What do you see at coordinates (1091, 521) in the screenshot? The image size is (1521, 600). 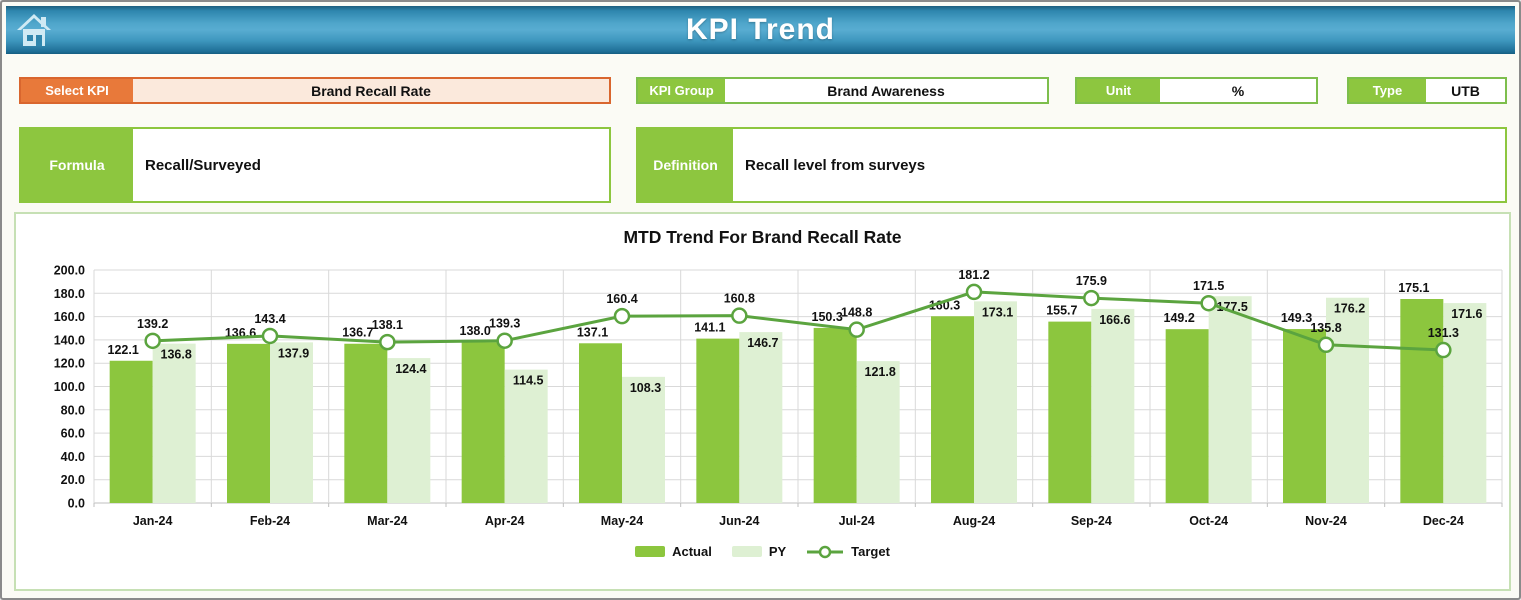 I see `x-axis-label: Sep-24` at bounding box center [1091, 521].